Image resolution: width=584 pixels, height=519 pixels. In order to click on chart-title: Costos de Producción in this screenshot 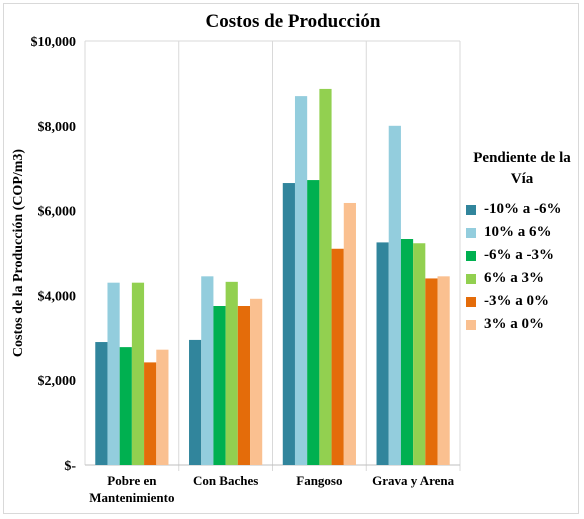, I will do `click(293, 21)`.